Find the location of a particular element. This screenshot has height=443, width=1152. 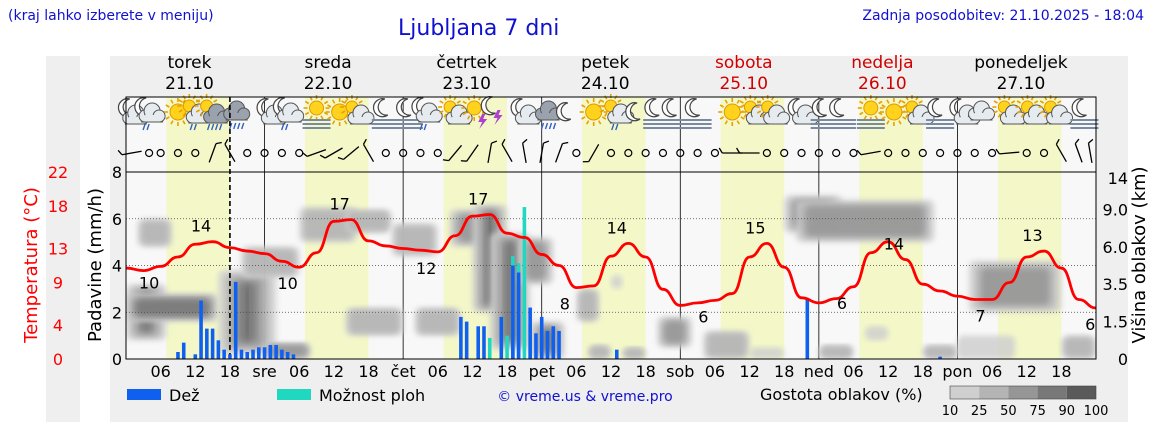

x-tick-label: 12 is located at coordinates (888, 371).